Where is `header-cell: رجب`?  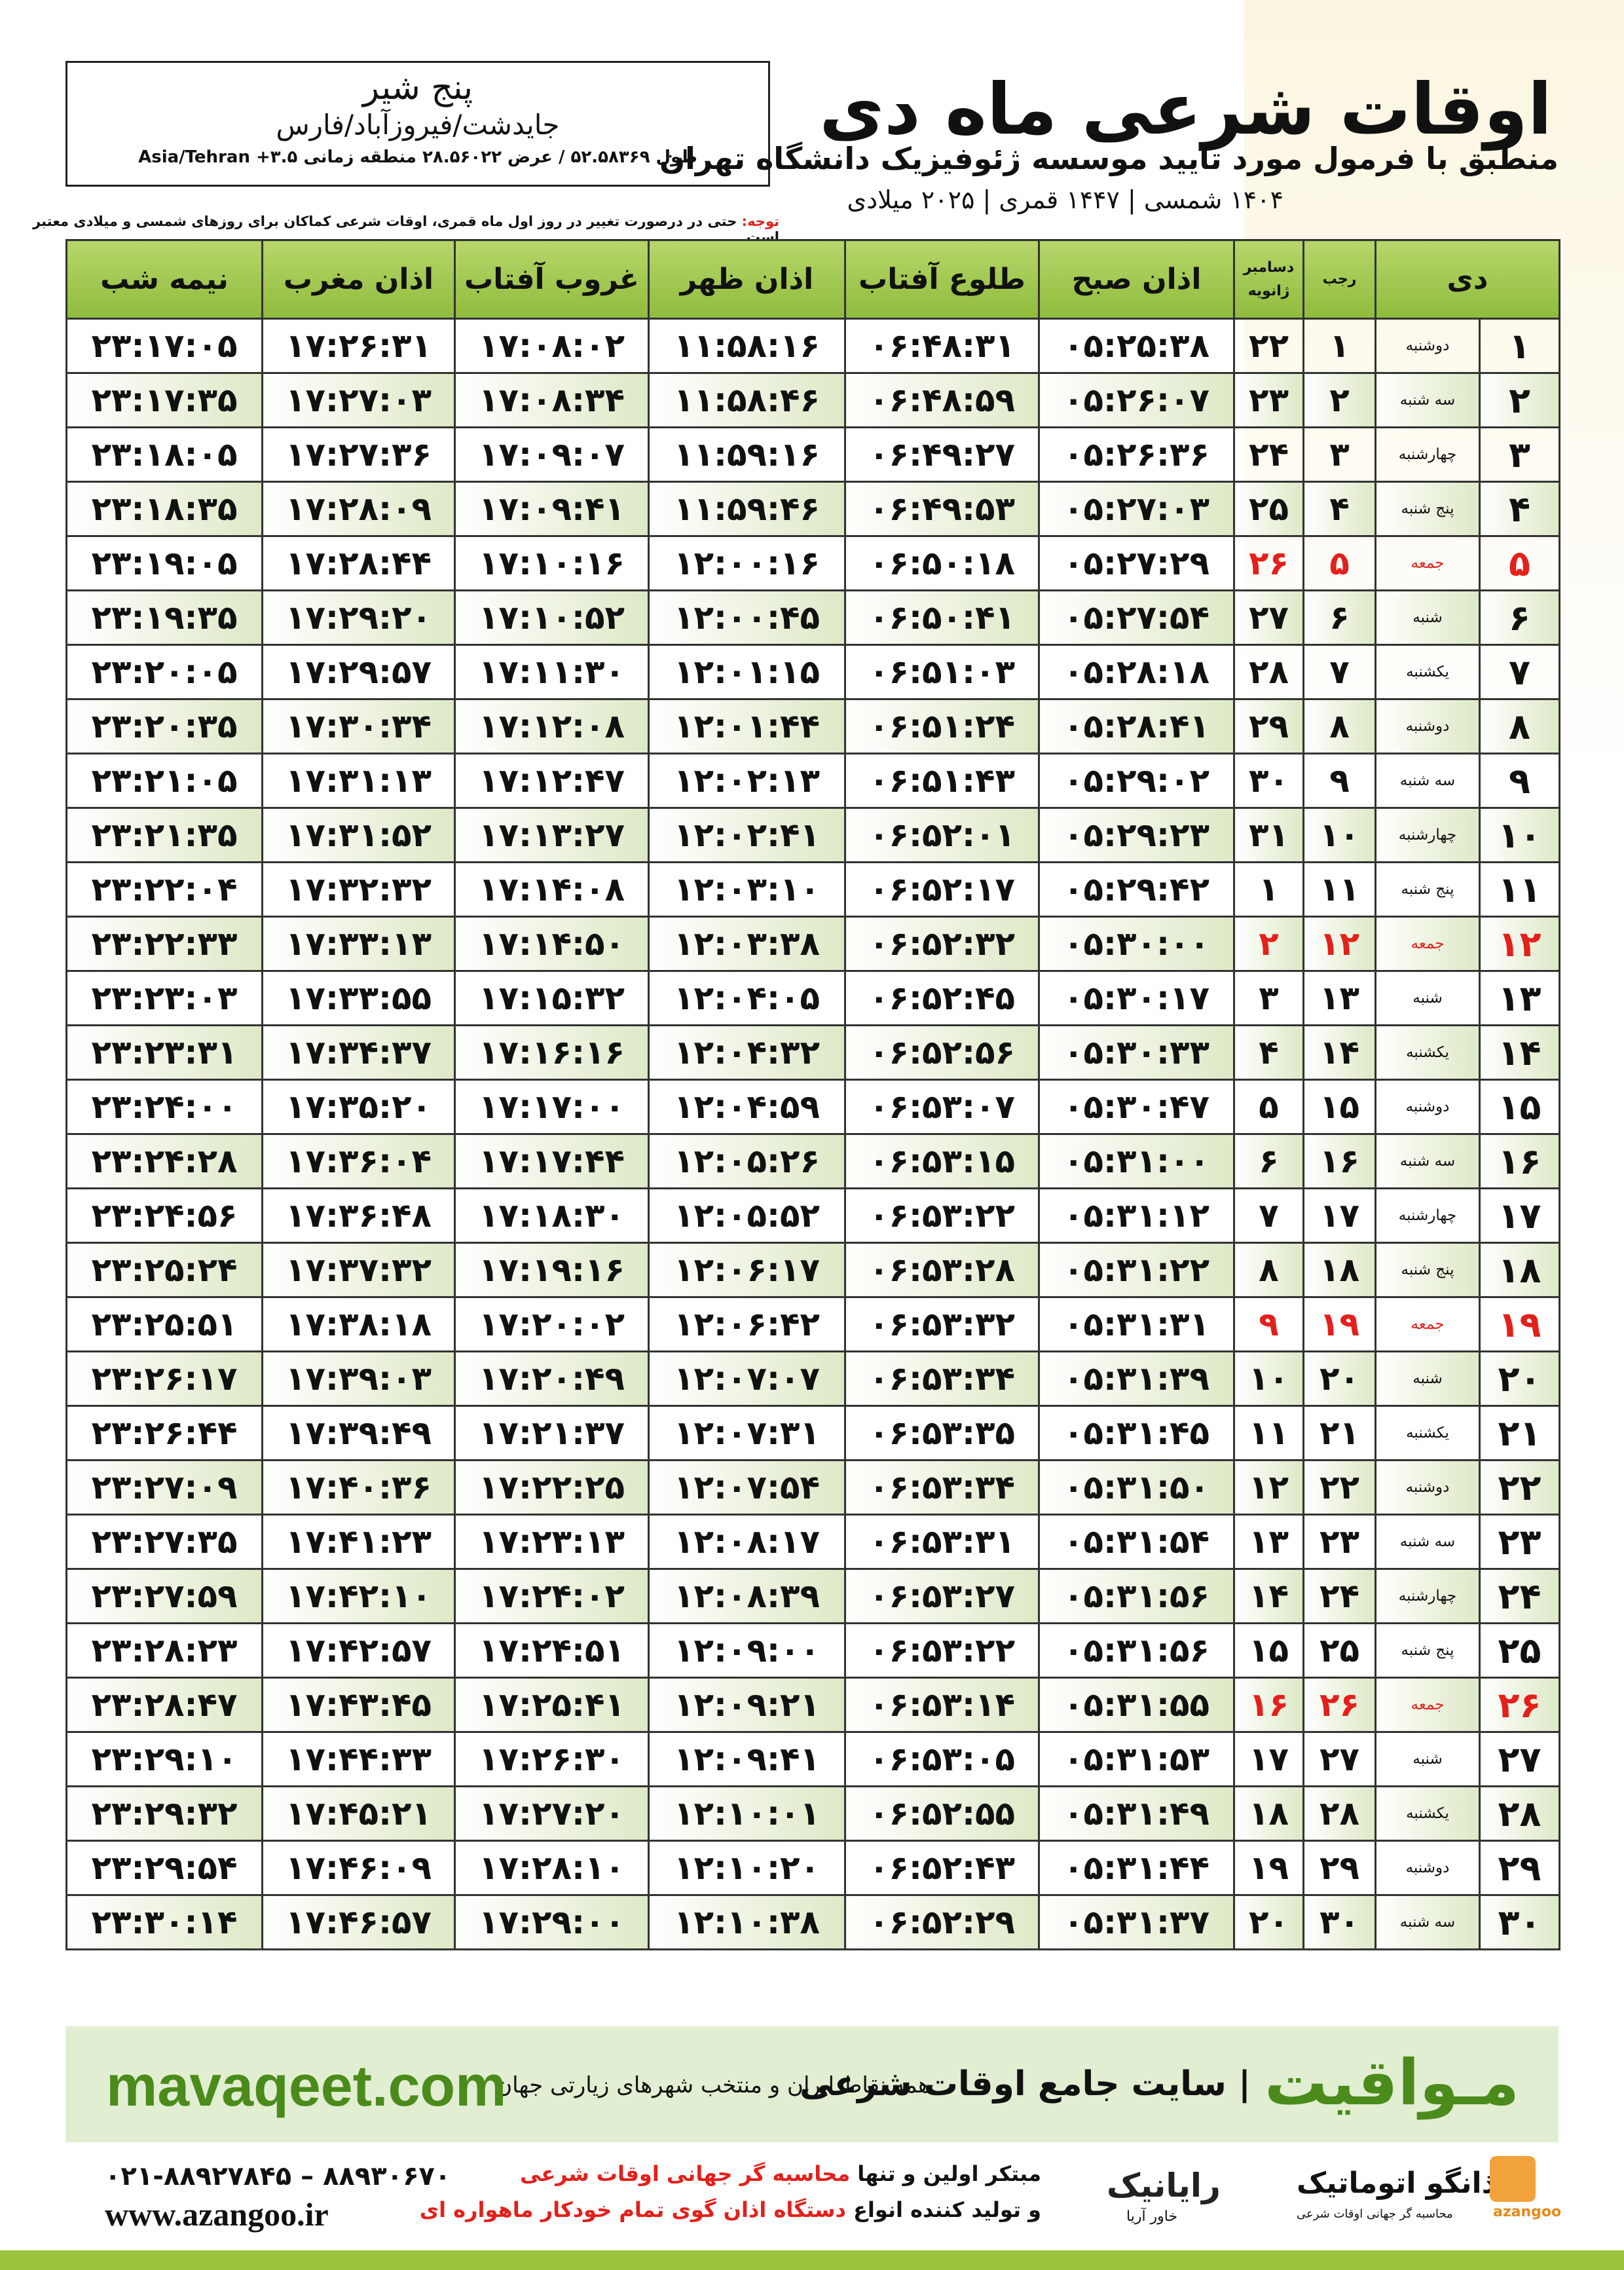 header-cell: رجب is located at coordinates (1339, 279).